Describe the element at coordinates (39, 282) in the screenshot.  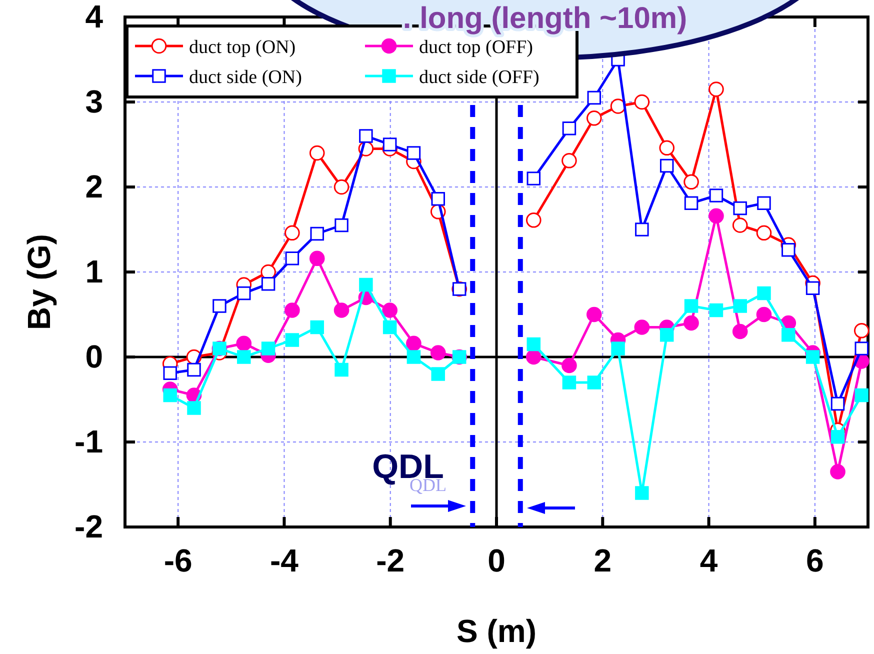
I see `y-axis-title: By (G)` at that location.